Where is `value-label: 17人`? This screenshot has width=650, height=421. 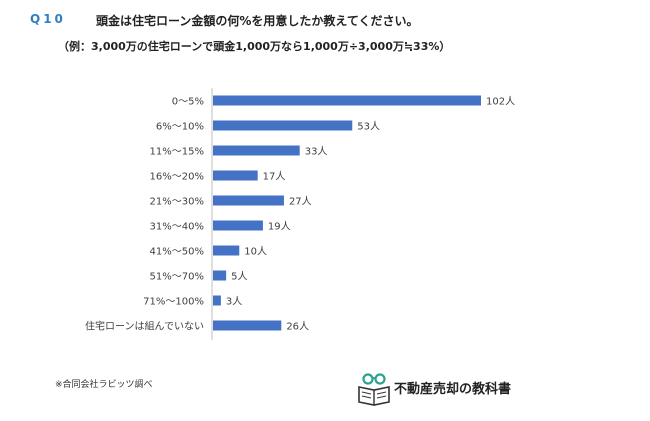 value-label: 17人 is located at coordinates (274, 177).